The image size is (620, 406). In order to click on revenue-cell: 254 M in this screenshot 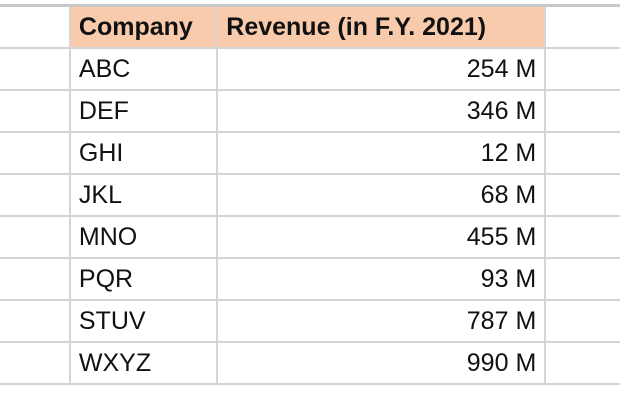, I will do `click(381, 69)`.